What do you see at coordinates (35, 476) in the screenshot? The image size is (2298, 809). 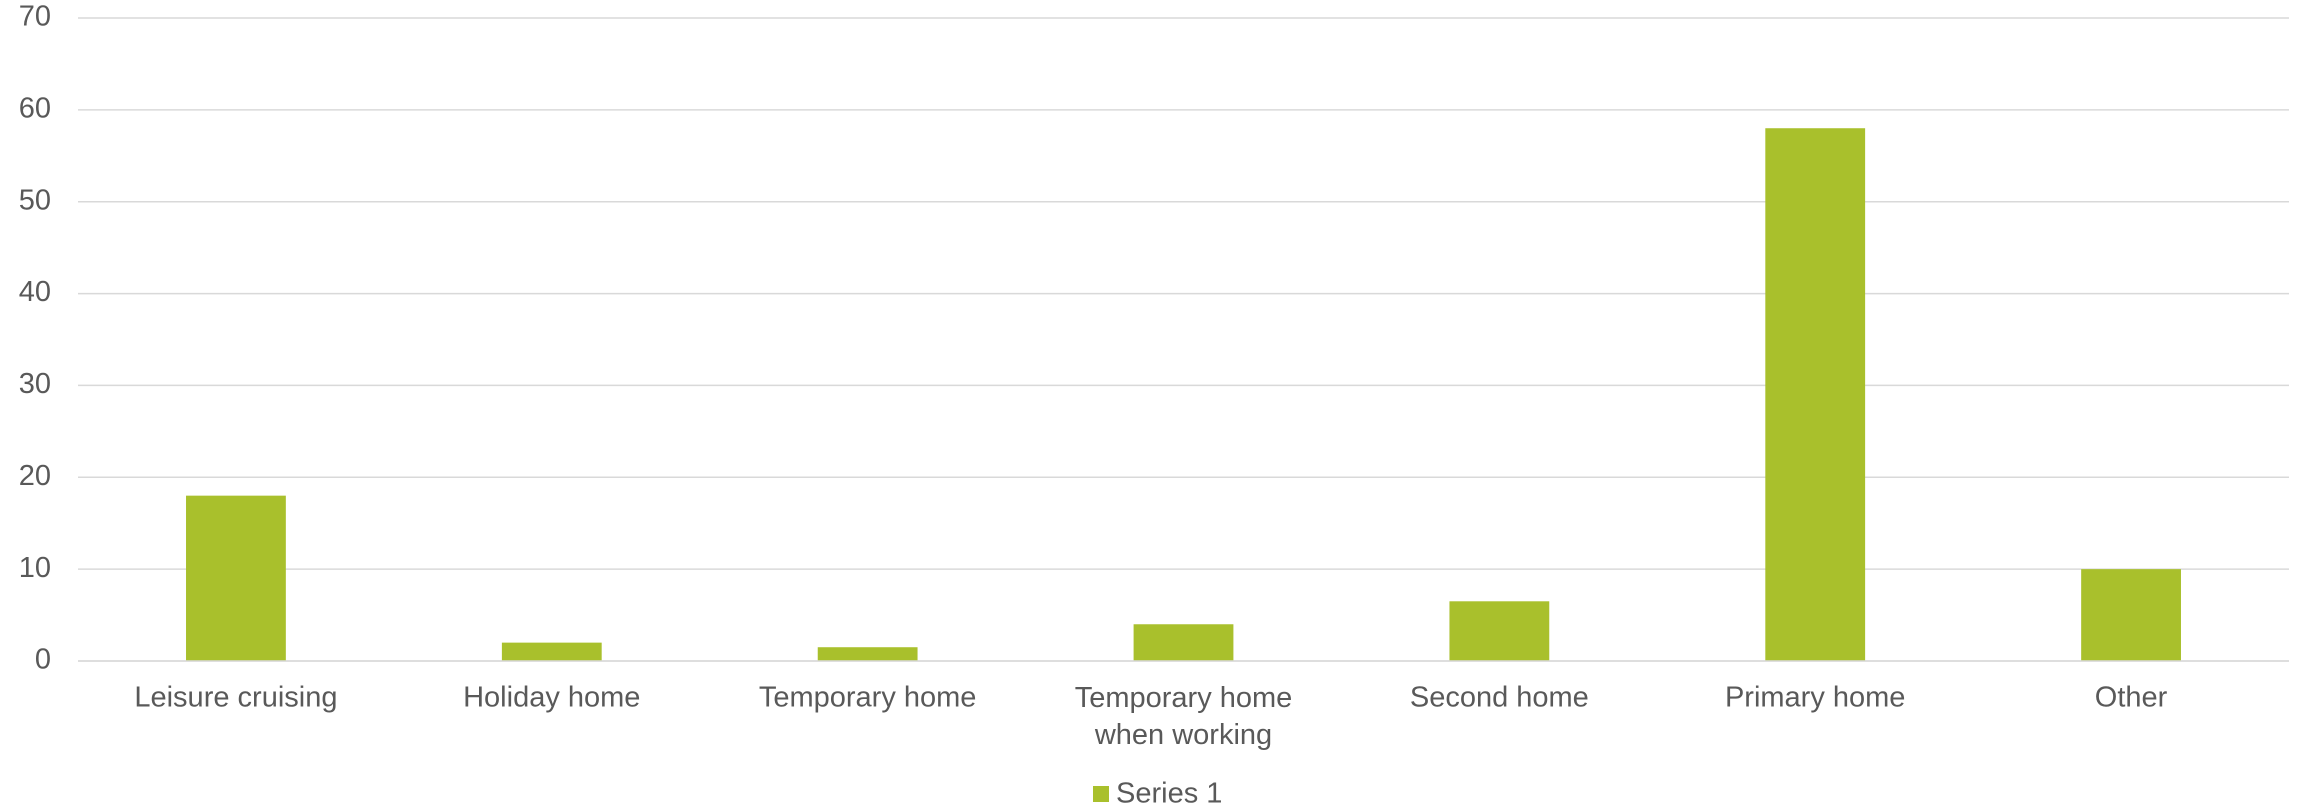 I see `y-tick-label: 20` at bounding box center [35, 476].